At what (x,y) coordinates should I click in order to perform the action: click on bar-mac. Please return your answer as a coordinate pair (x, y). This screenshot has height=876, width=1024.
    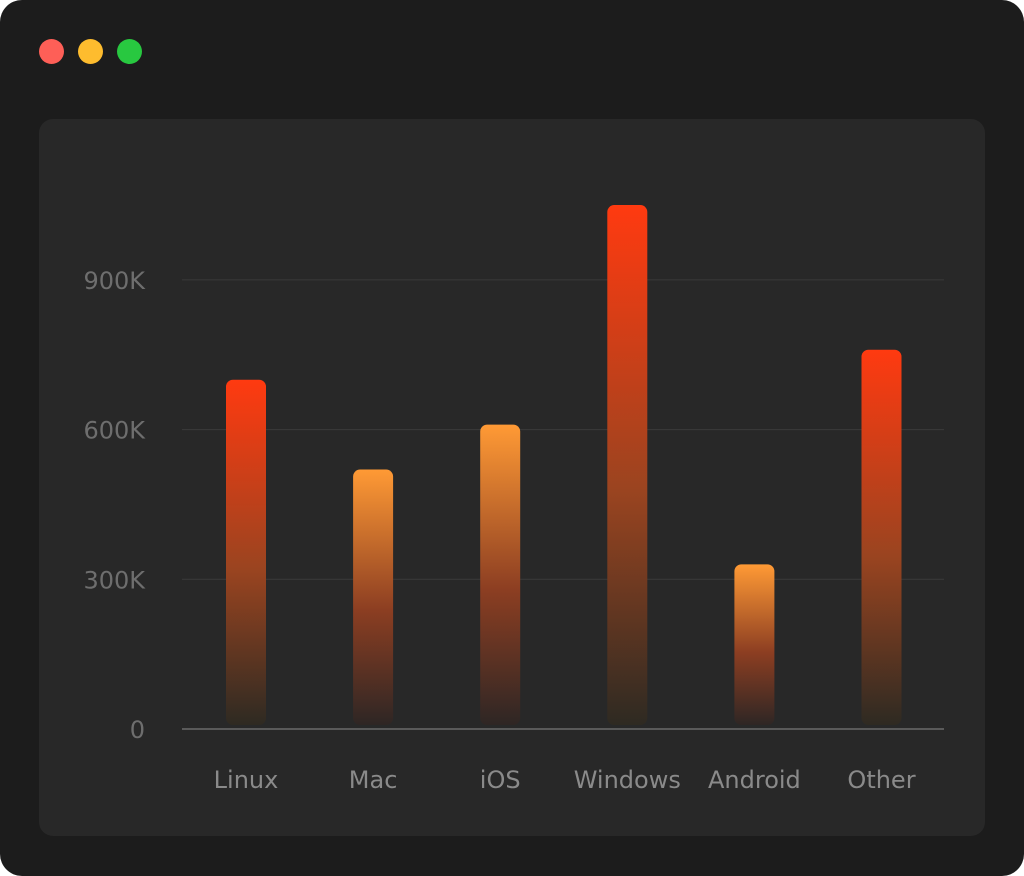
    Looking at the image, I should click on (373, 597).